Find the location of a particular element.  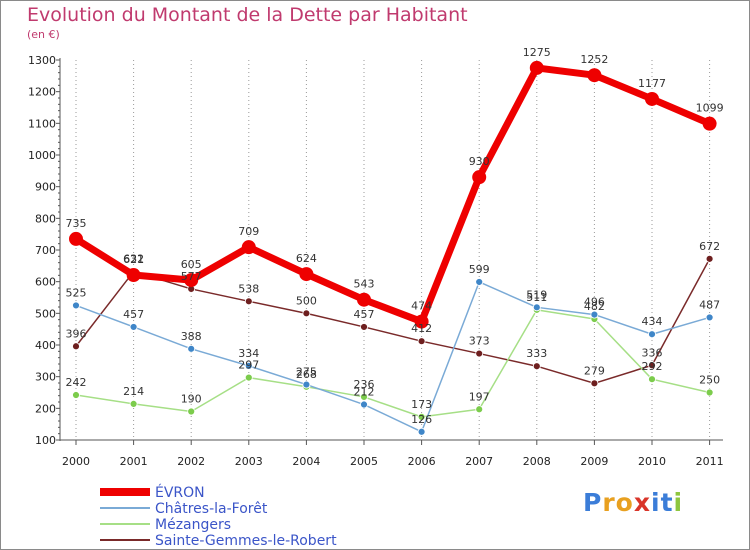

data-label-sainte-gemmes-le-robert: 500 is located at coordinates (306, 300).